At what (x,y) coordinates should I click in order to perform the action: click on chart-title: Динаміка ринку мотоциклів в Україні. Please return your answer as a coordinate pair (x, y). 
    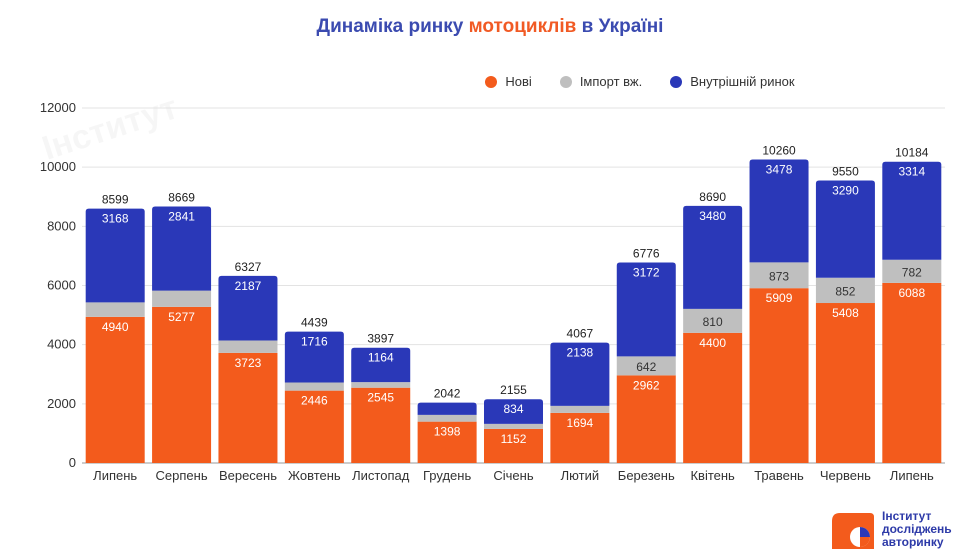
    Looking at the image, I should click on (490, 27).